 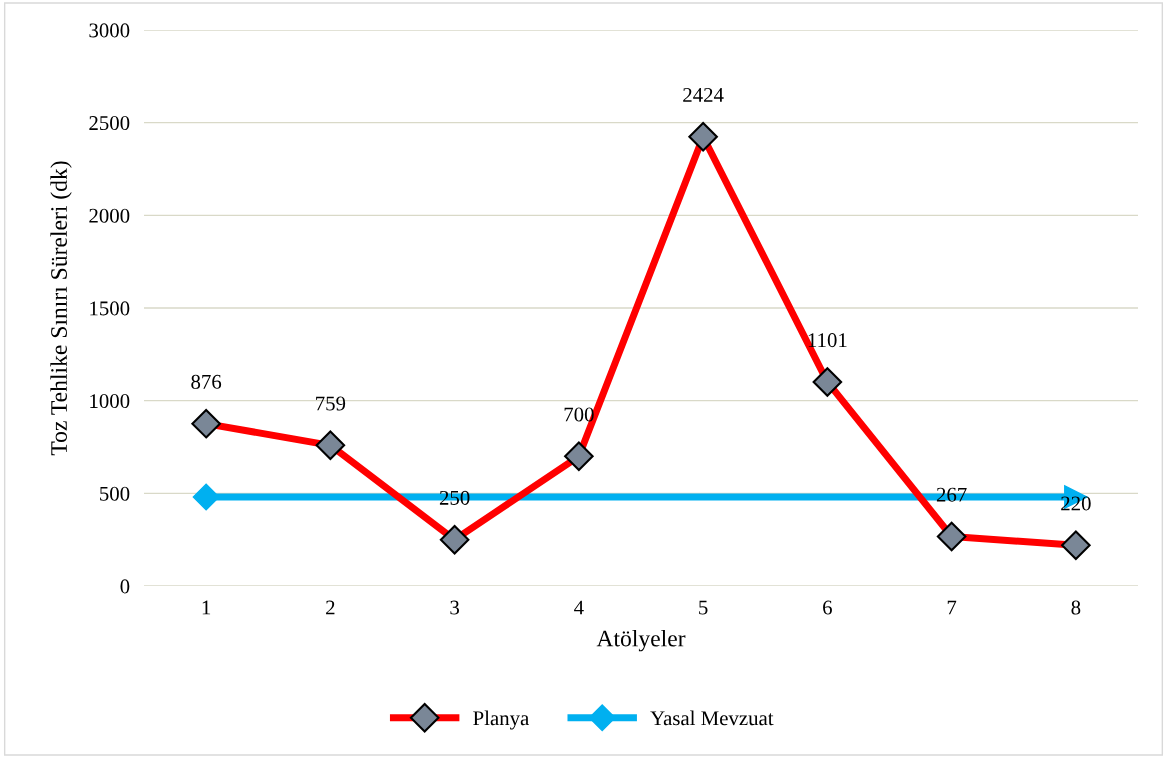 What do you see at coordinates (206, 607) in the screenshot?
I see `x-tick-label: 1` at bounding box center [206, 607].